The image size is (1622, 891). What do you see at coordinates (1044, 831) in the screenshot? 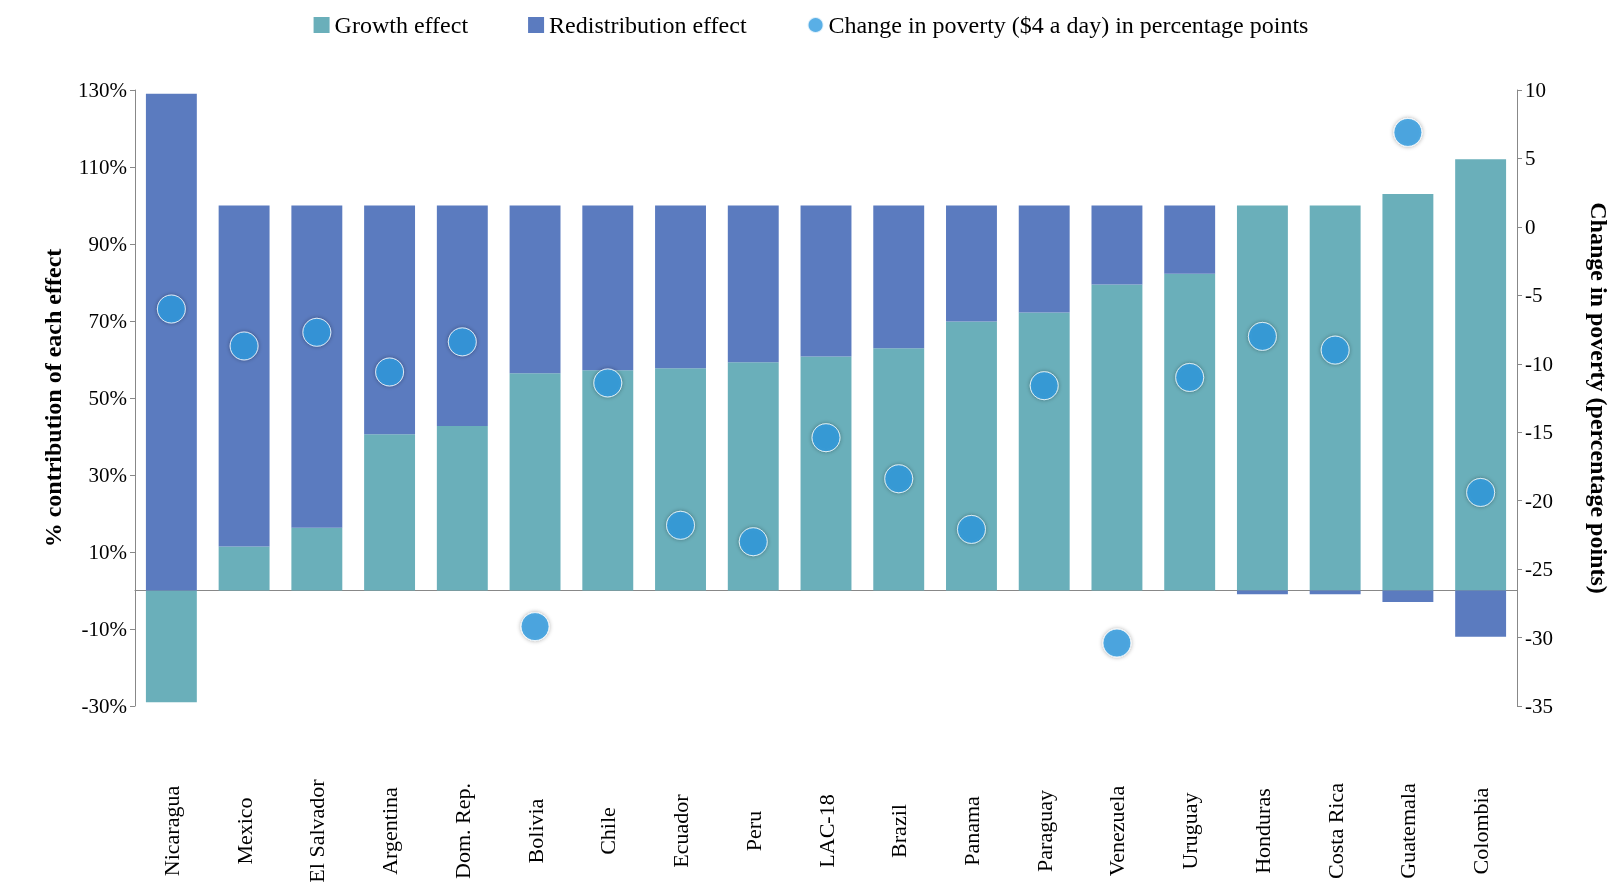
I see `x-tick-label: Paraguay` at bounding box center [1044, 831].